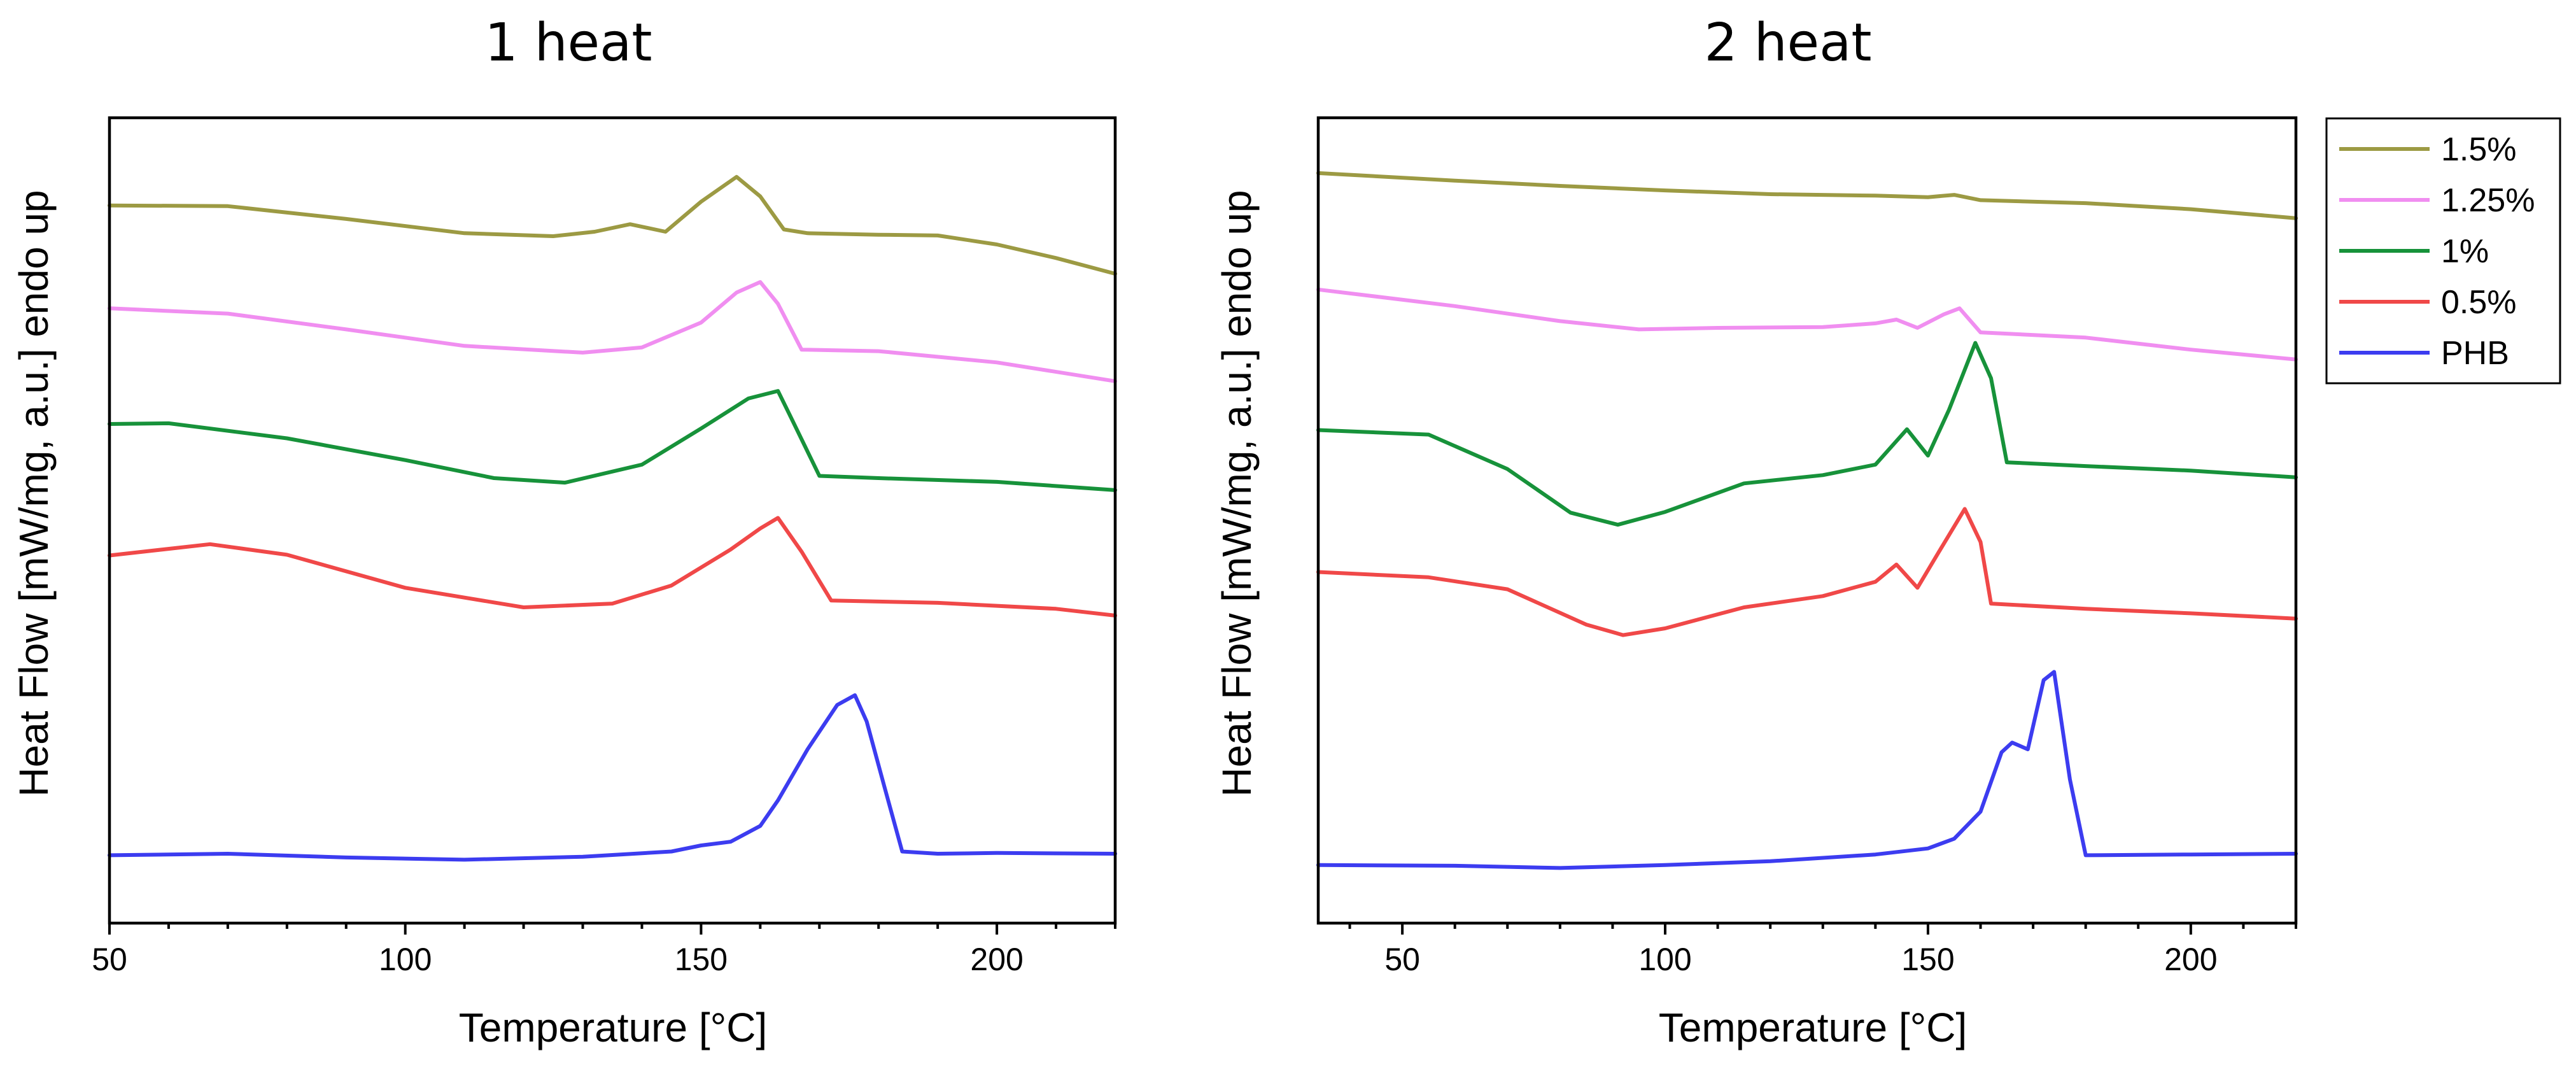  What do you see at coordinates (2479, 302) in the screenshot?
I see `legend-label-0-5pct: 0.5%` at bounding box center [2479, 302].